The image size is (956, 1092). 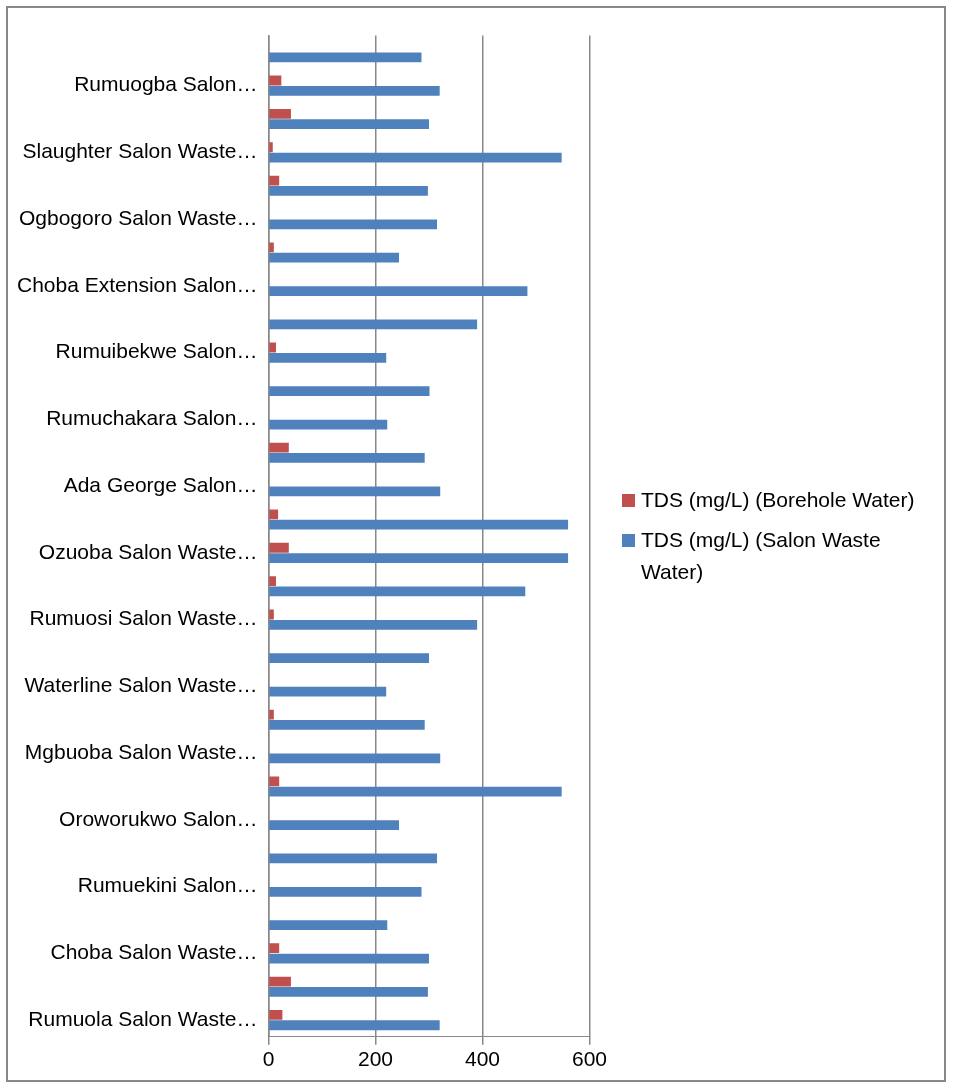 I want to click on x-tick-label: 0, so click(x=268, y=1059).